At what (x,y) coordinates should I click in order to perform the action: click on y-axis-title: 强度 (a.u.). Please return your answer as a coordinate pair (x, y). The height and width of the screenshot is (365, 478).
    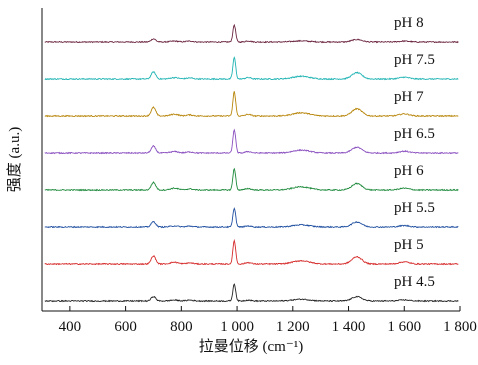
    Looking at the image, I should click on (14, 159).